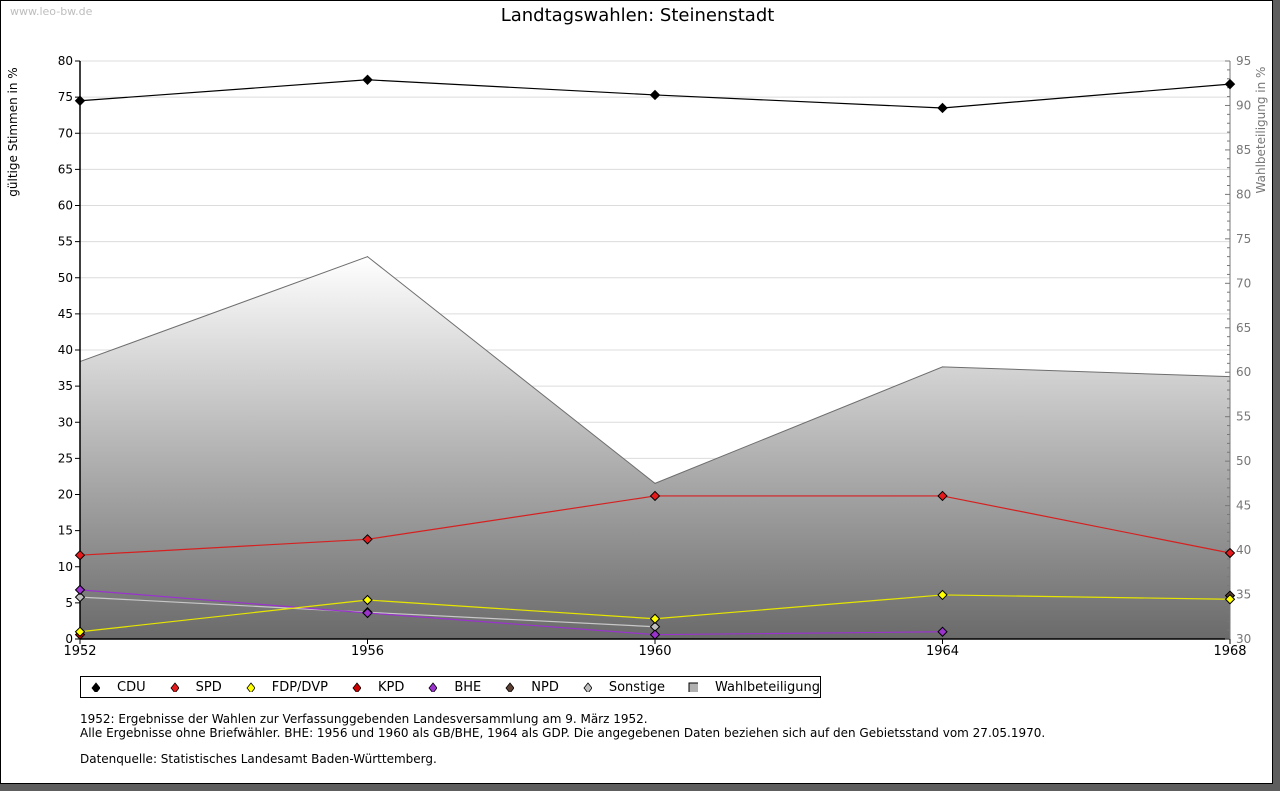 The image size is (1280, 791). I want to click on y-tick-label: 0, so click(69, 639).